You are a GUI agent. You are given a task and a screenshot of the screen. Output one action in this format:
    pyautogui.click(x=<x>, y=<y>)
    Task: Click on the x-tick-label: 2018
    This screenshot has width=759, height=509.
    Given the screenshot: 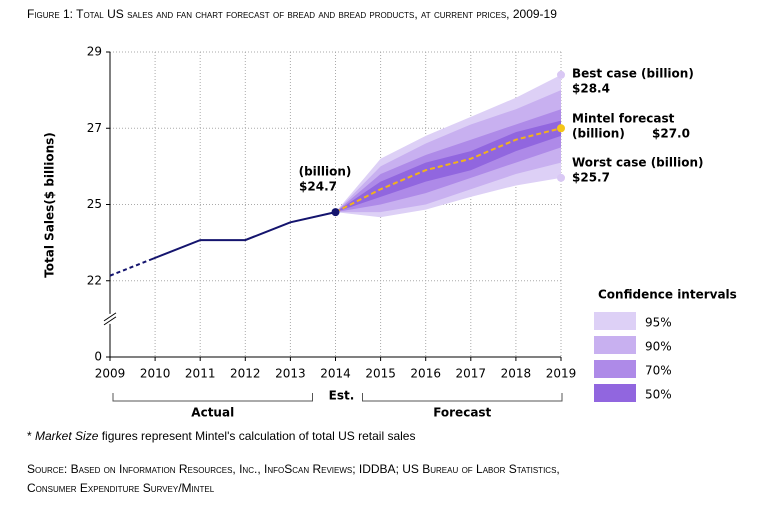 What is the action you would take?
    pyautogui.click(x=516, y=374)
    